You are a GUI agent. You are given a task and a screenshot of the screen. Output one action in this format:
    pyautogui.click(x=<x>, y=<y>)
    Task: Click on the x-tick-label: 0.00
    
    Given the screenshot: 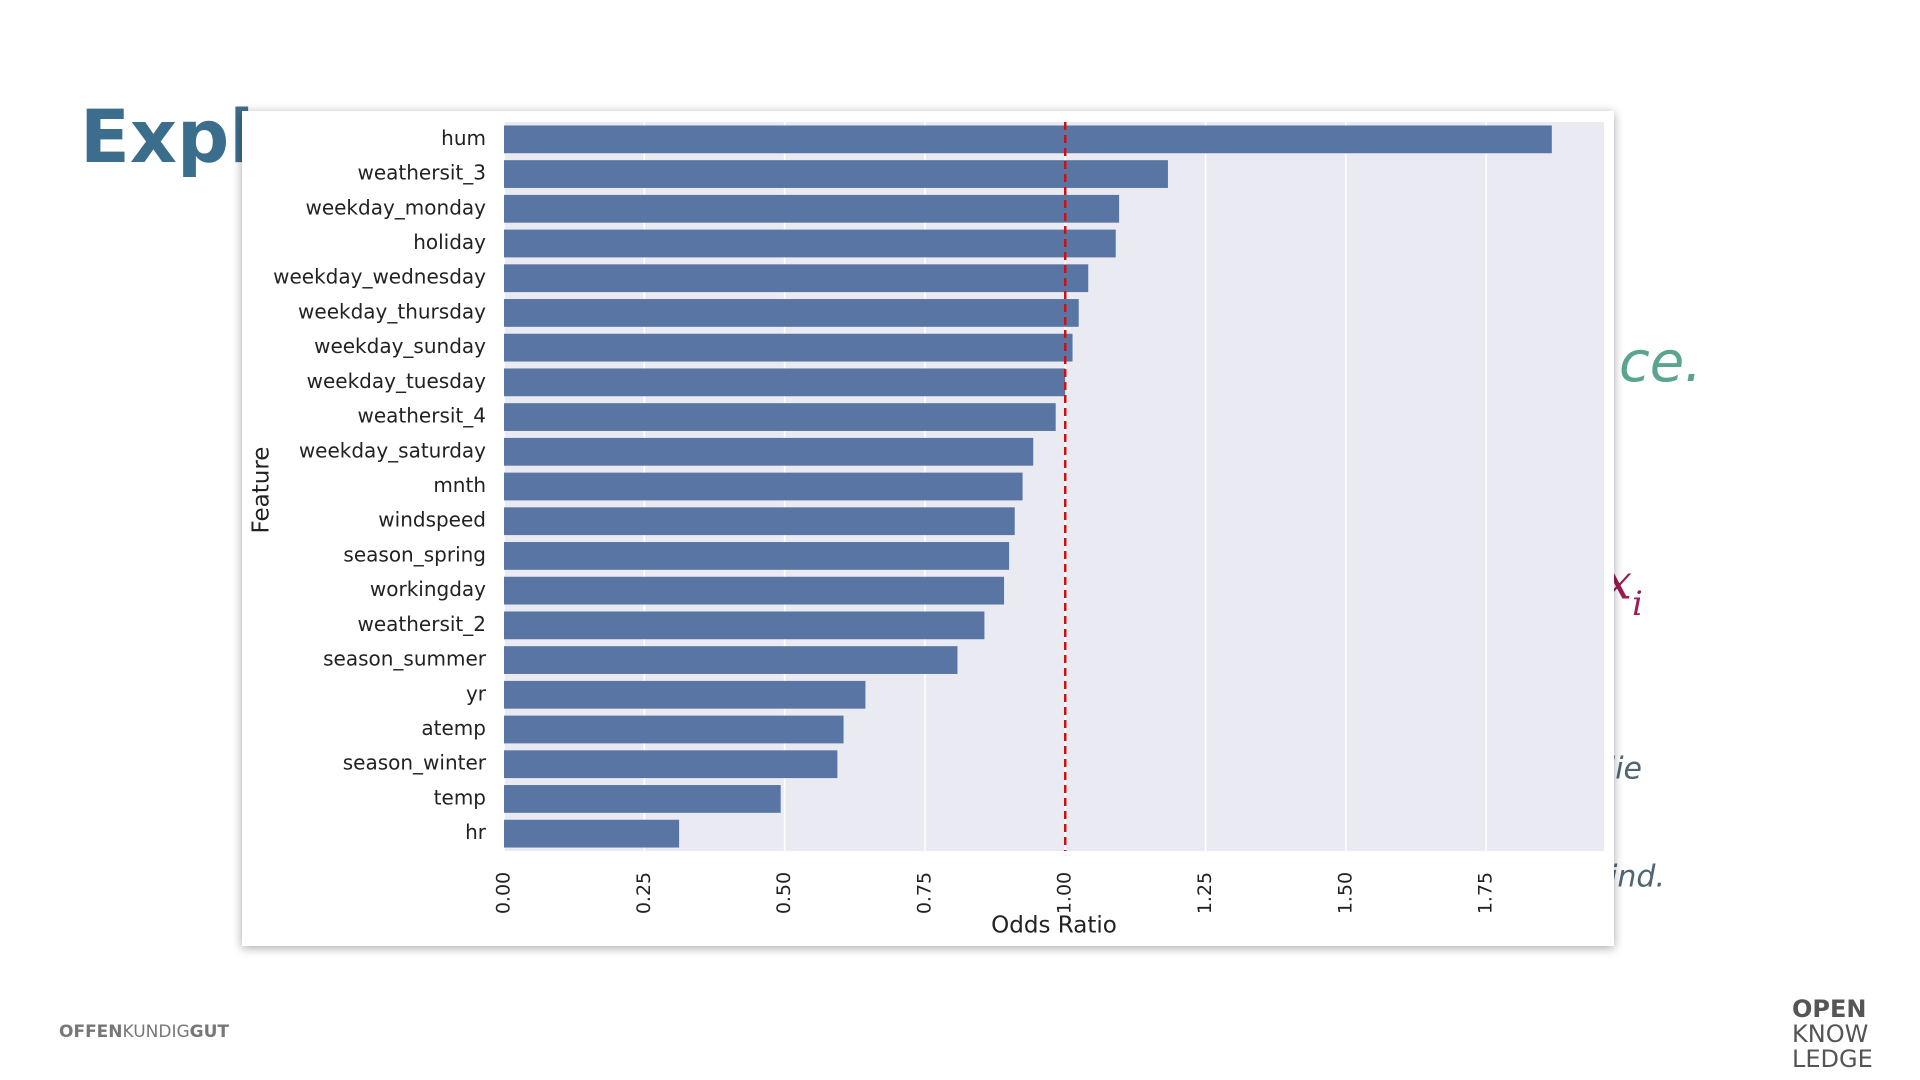 What is the action you would take?
    pyautogui.click(x=504, y=893)
    